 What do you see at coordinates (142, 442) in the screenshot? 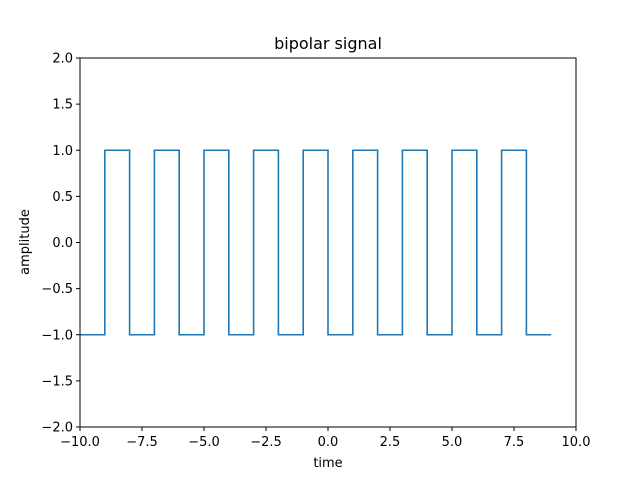
I see `x-tick-label: −7.5` at bounding box center [142, 442].